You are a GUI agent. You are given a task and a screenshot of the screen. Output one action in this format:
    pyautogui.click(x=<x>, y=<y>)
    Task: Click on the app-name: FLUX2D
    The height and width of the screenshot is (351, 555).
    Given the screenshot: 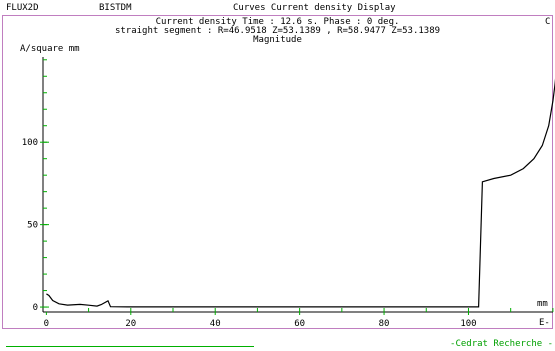 What is the action you would take?
    pyautogui.click(x=22, y=8)
    